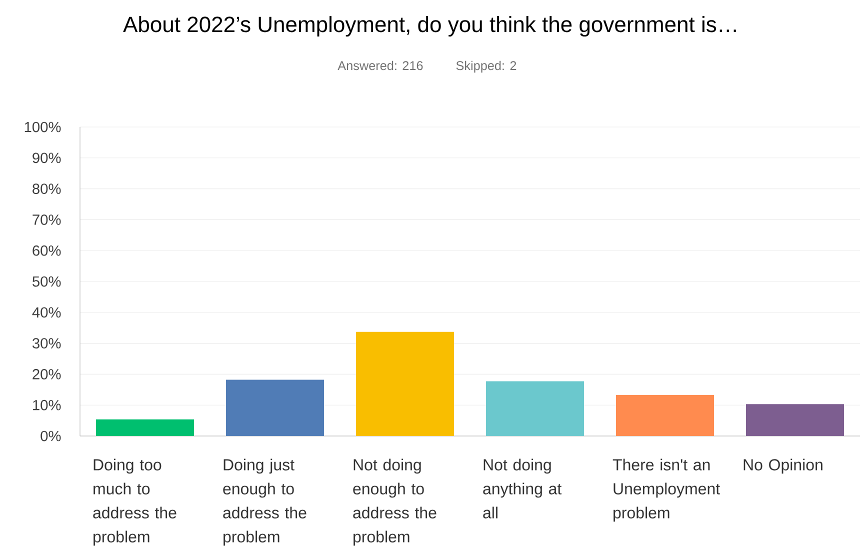 The image size is (862, 550). I want to click on y-tick-label: 40%, so click(46, 312).